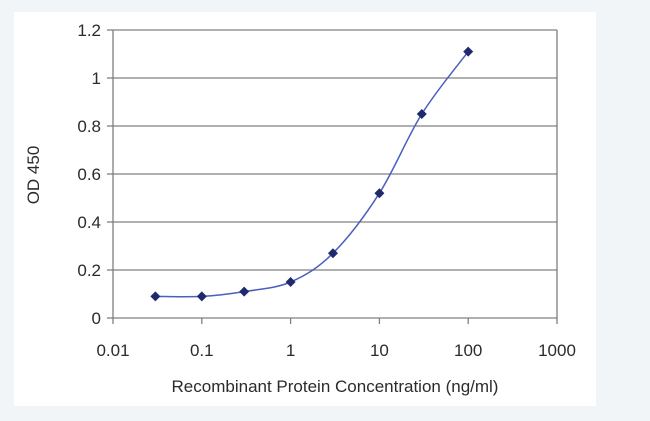 Image resolution: width=650 pixels, height=421 pixels. Describe the element at coordinates (96, 78) in the screenshot. I see `y-tick-label: 1` at that location.